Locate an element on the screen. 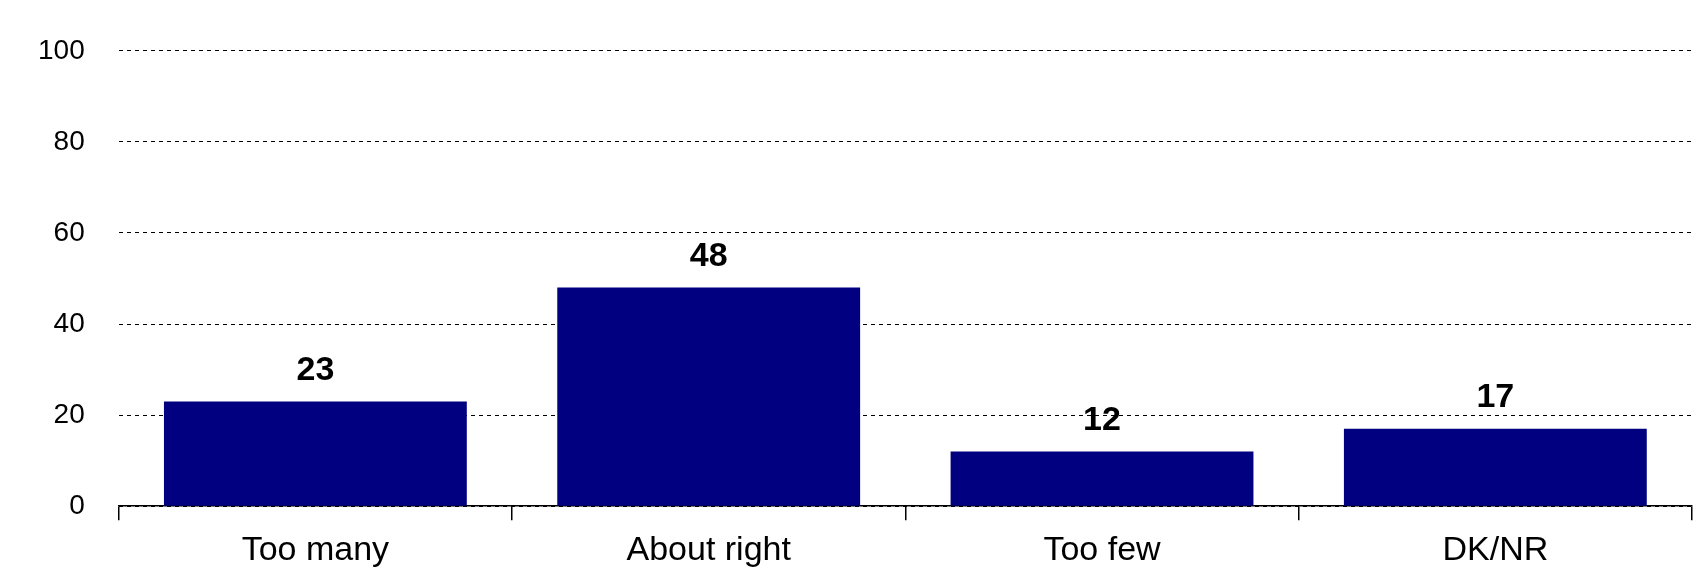  y-tick-label: 60 is located at coordinates (69, 231).